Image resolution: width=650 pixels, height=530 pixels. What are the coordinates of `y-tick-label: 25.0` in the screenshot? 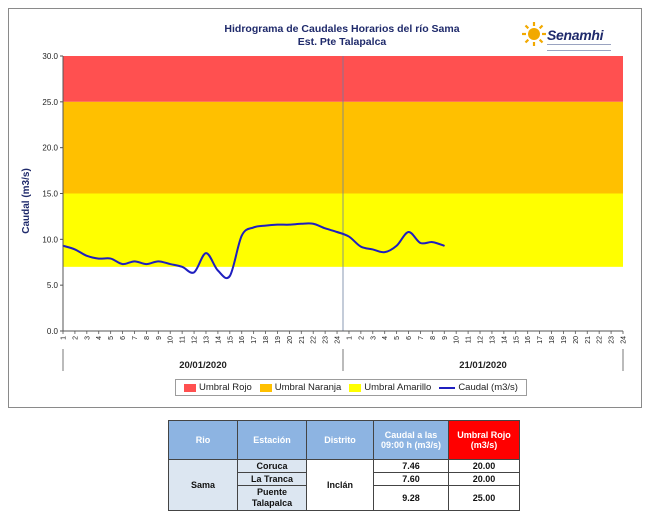 It's located at (50, 102).